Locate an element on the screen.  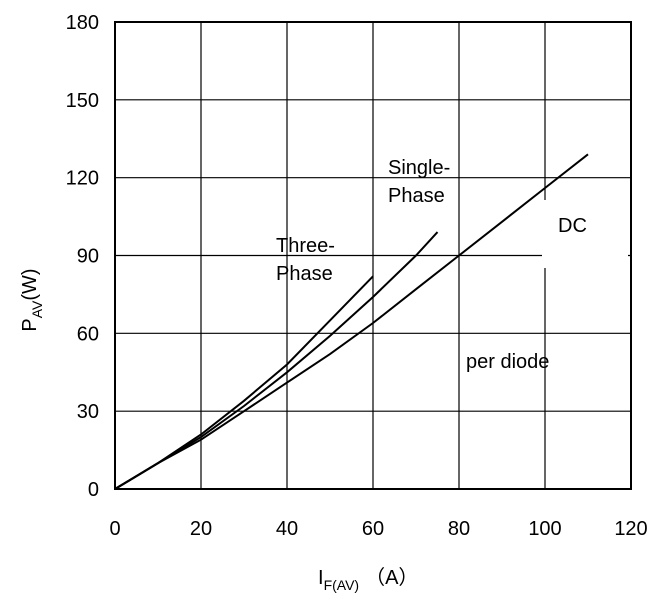
curve-three-phase is located at coordinates (244, 382).